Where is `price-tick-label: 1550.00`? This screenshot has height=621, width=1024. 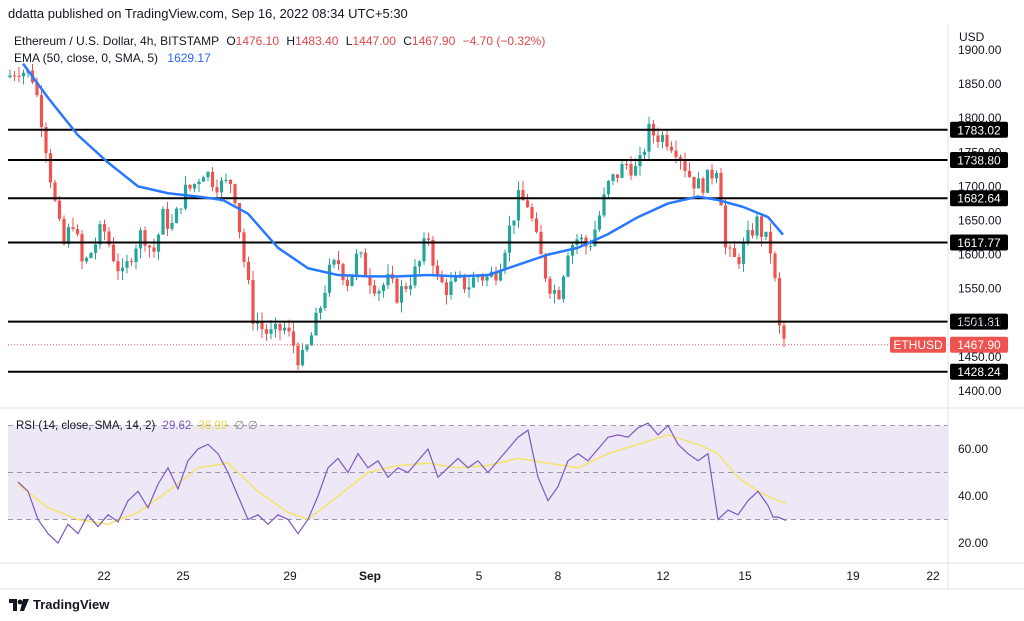 price-tick-label: 1550.00 is located at coordinates (980, 289).